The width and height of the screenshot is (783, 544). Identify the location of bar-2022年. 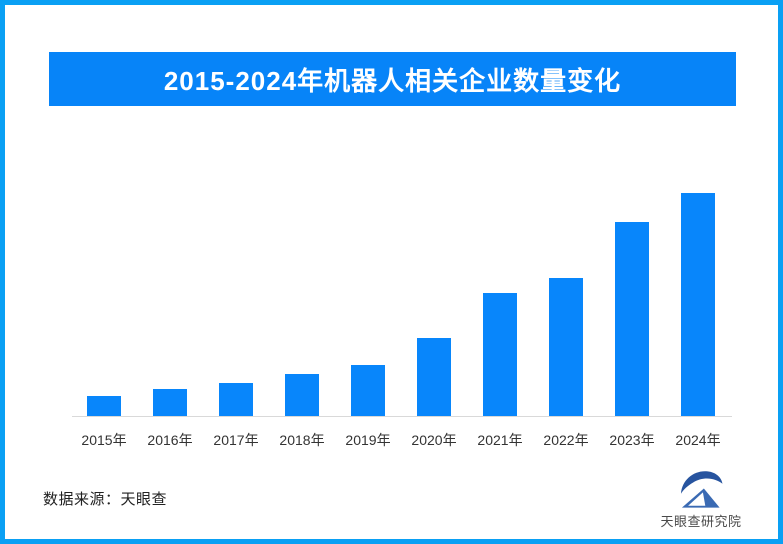
(566, 347).